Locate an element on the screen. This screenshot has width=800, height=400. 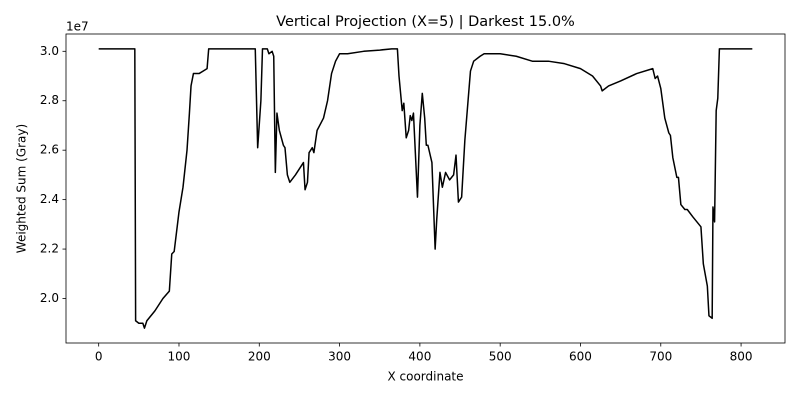
y-tick-label: 2.8 is located at coordinates (49, 100).